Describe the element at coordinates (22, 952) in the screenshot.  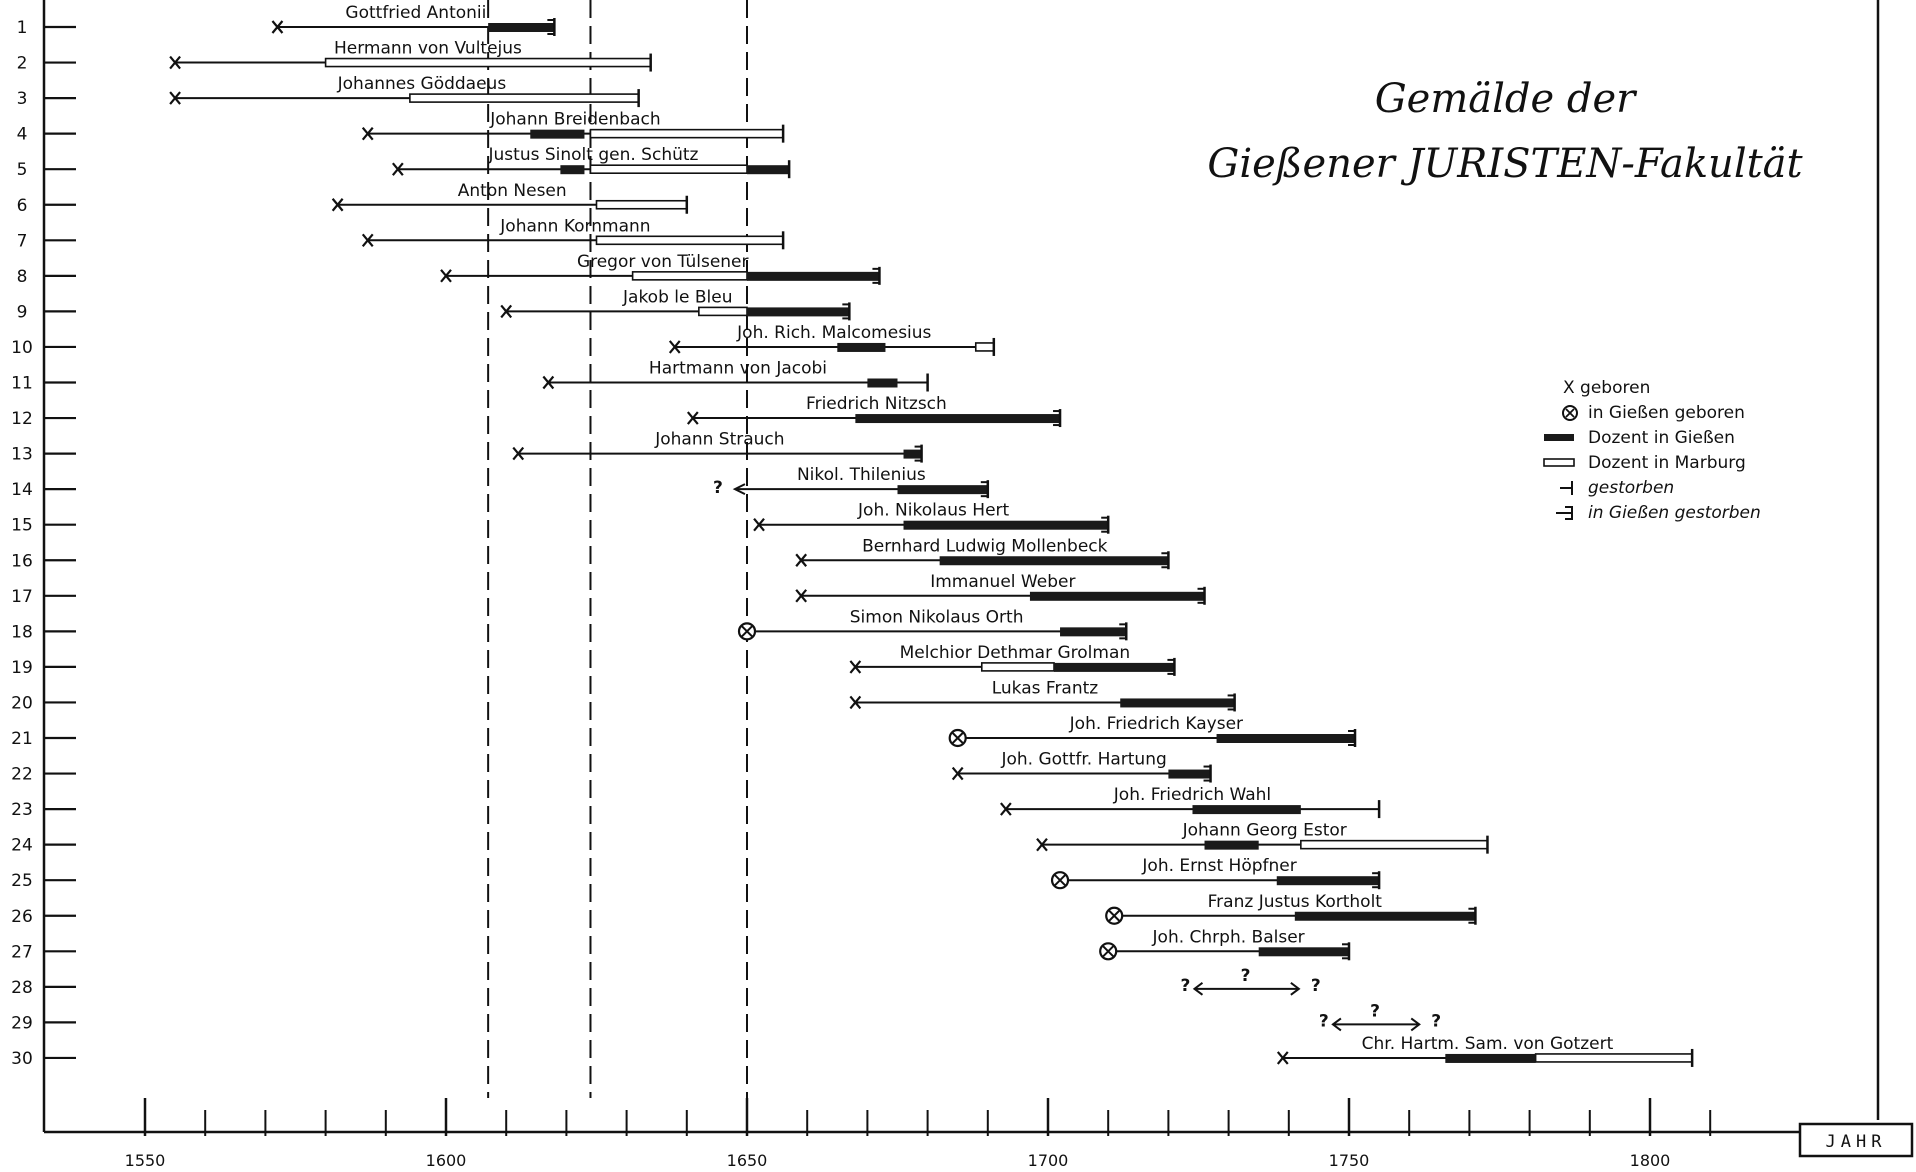
I see `row-number: 27` at that location.